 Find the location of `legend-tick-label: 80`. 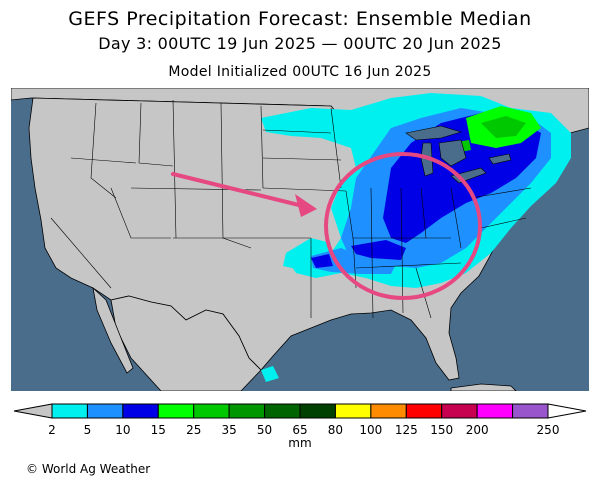

legend-tick-label: 80 is located at coordinates (335, 430).